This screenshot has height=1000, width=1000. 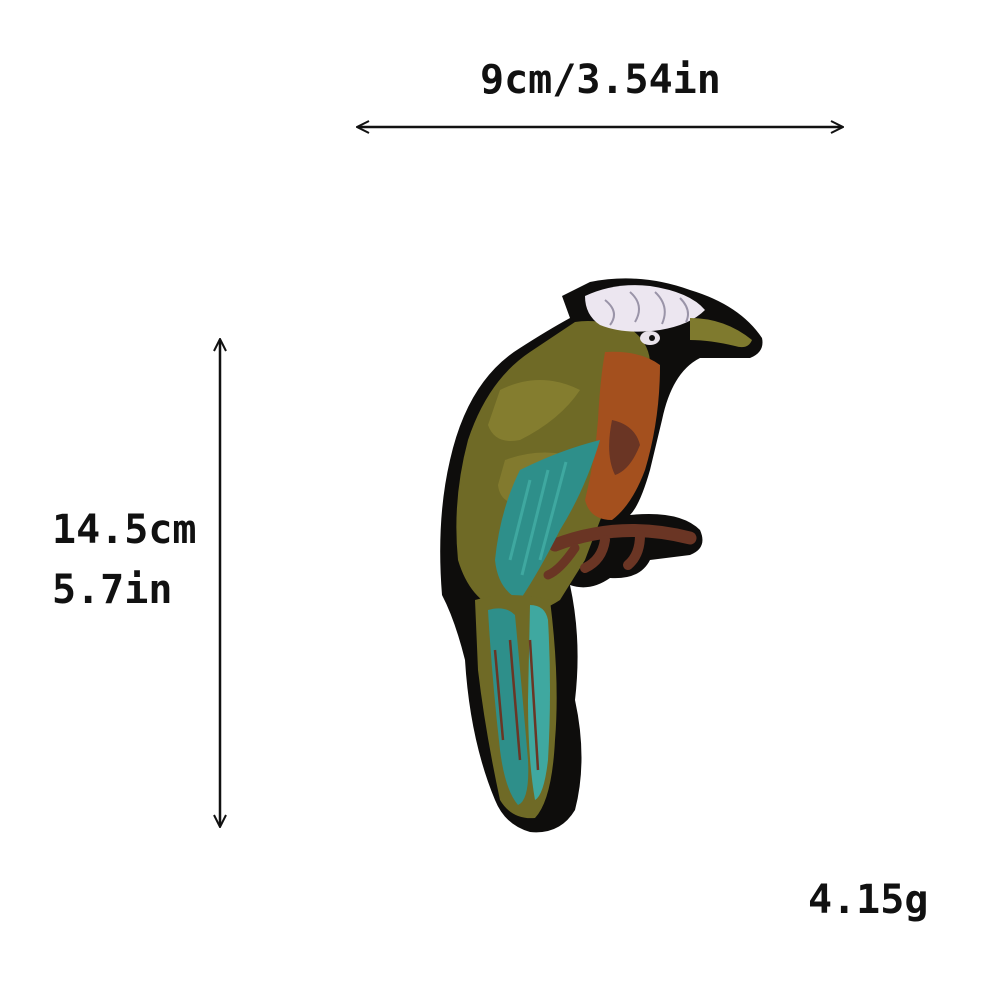 I want to click on bird-beak, so click(x=721, y=333).